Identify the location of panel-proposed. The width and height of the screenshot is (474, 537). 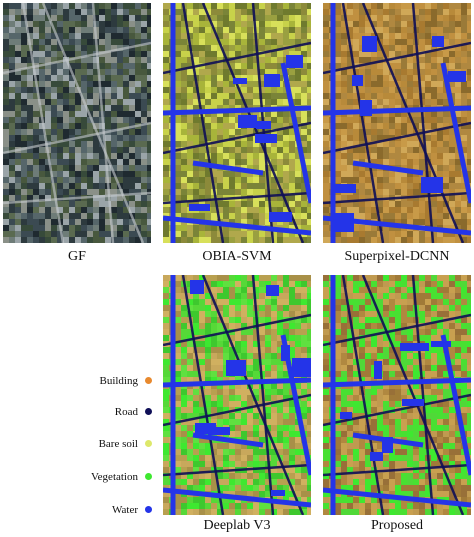
(397, 395).